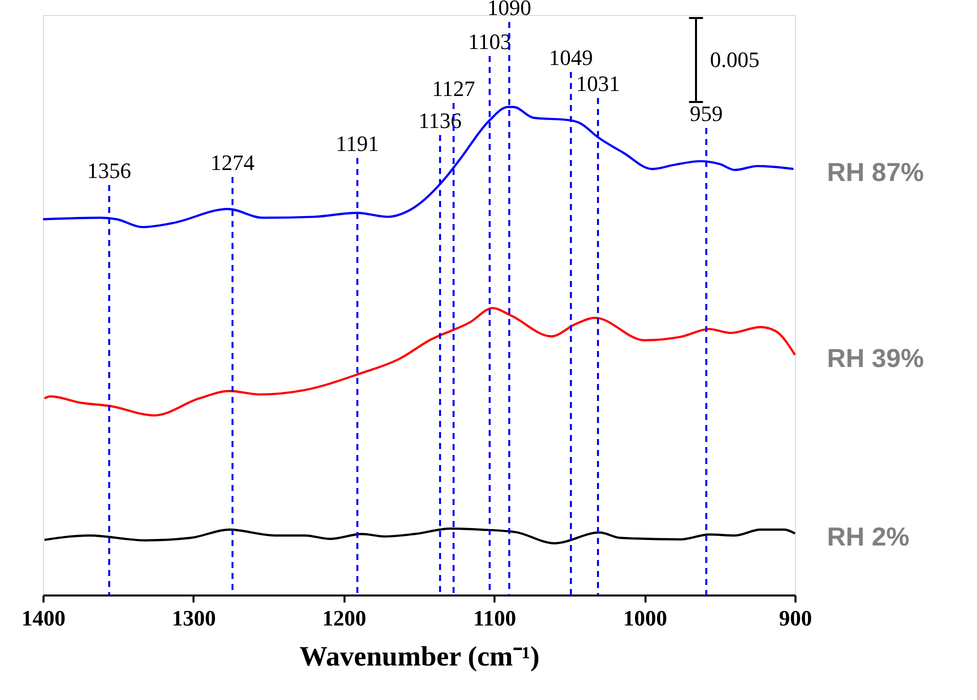 The height and width of the screenshot is (700, 977). I want to click on x-axis-title: Wavenumber (cm⁻¹), so click(419, 657).